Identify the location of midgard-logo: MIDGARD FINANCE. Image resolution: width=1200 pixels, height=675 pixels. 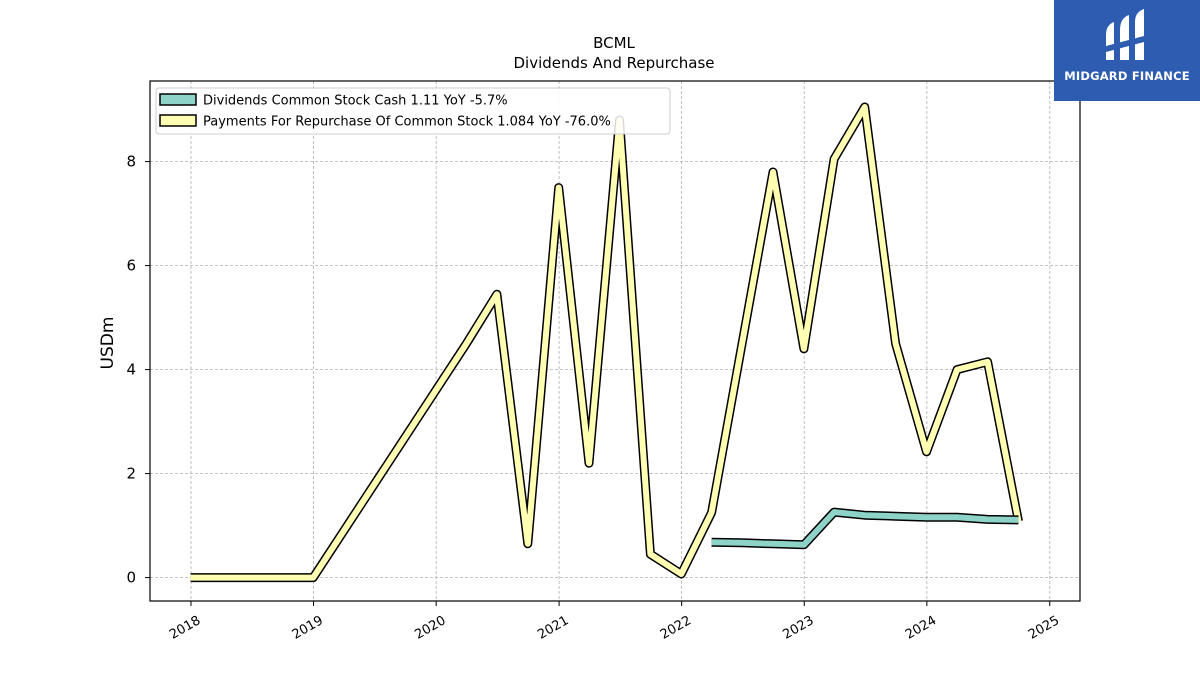
(1127, 50).